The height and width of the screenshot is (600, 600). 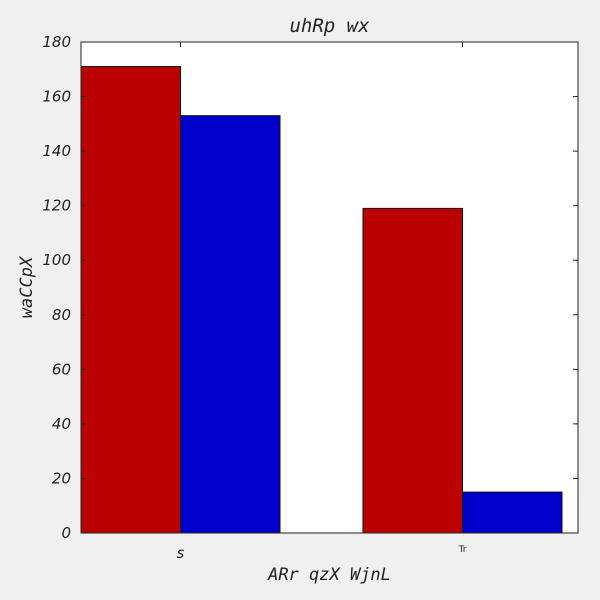 What do you see at coordinates (61, 369) in the screenshot?
I see `y-tick-label: 60` at bounding box center [61, 369].